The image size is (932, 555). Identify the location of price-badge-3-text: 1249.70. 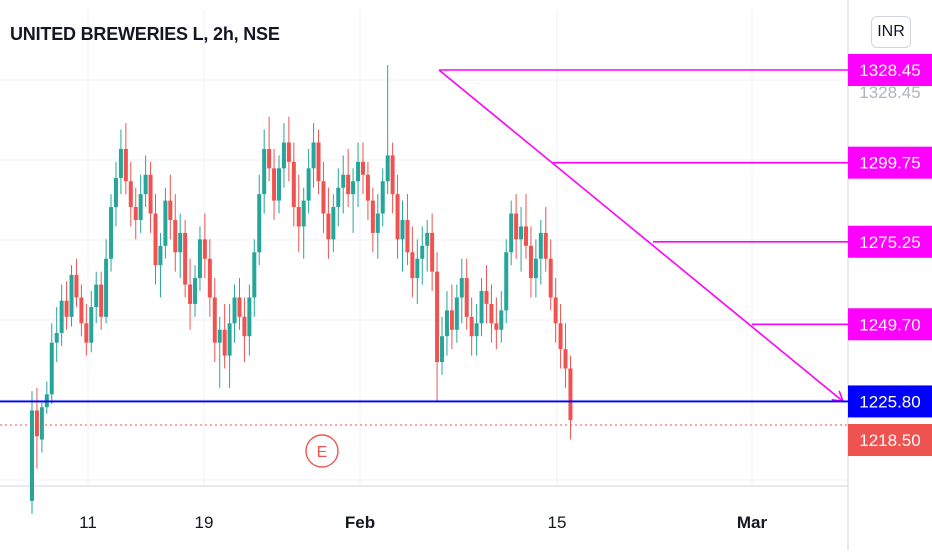
(889, 324).